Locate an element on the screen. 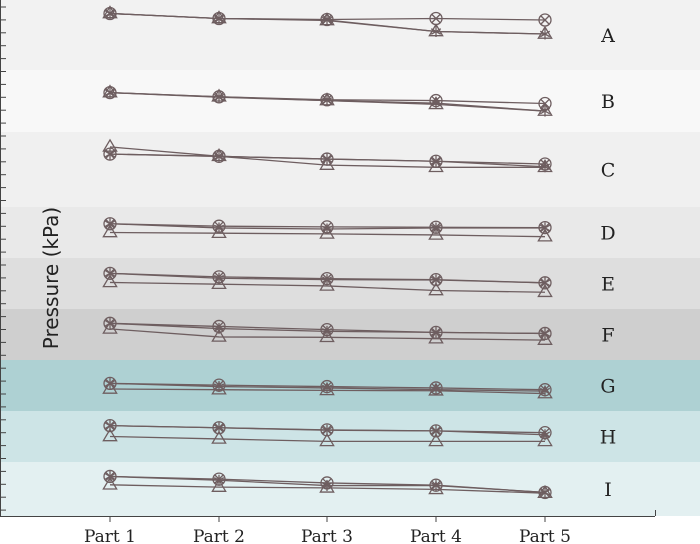 The image size is (700, 544). band-g-series is located at coordinates (327, 387).